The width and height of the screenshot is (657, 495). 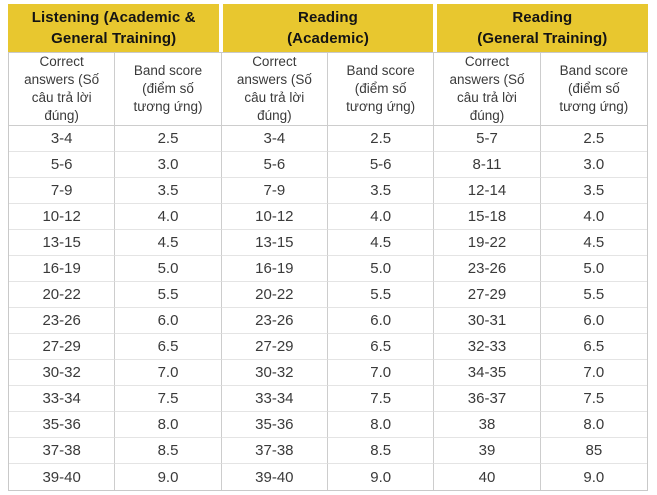 I want to click on group-header-listening: Listening (Academic & General Training), so click(x=115, y=28).